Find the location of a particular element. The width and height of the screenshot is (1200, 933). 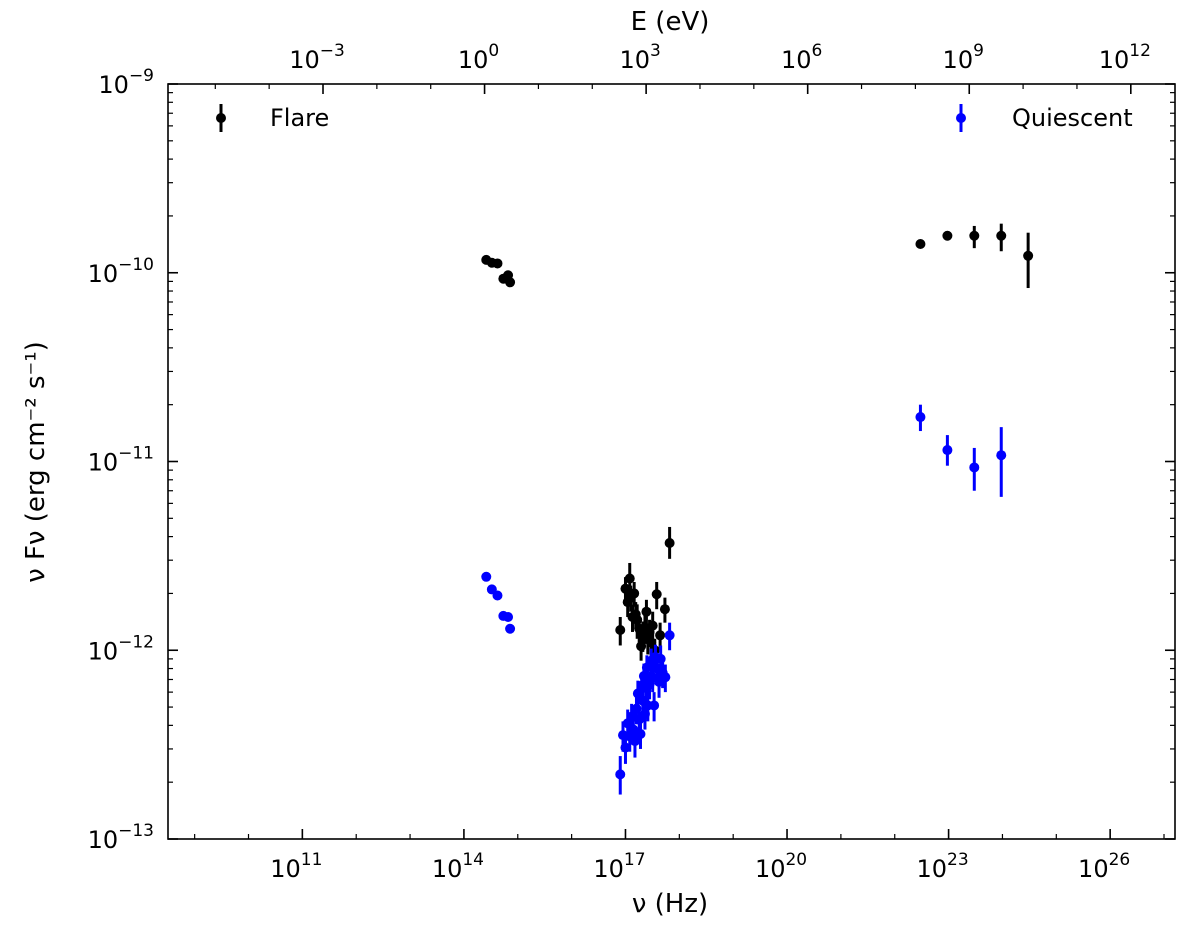

top-tick-label-4: 10⁹ is located at coordinates (963, 57).